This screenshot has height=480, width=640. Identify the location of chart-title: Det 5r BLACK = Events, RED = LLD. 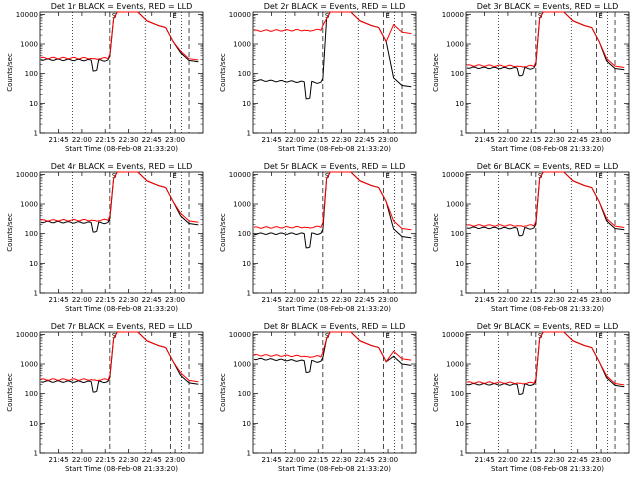
(335, 166).